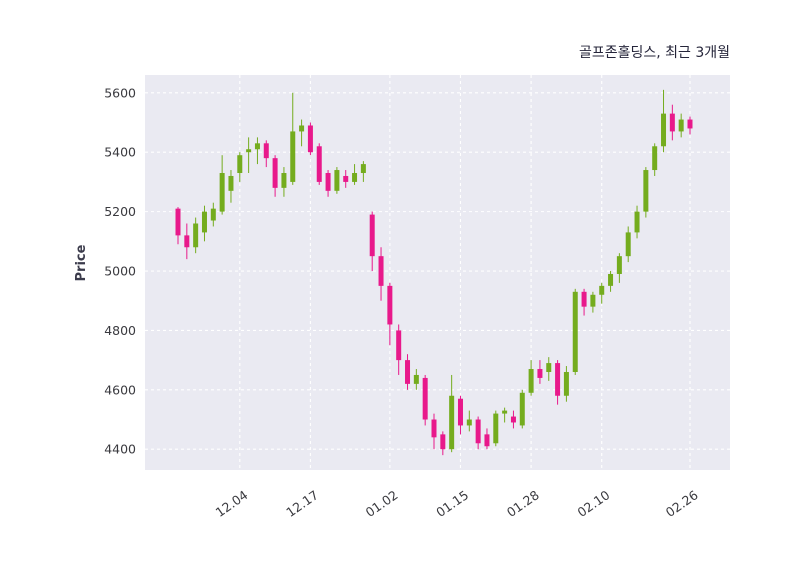 The width and height of the screenshot is (800, 575). I want to click on x-tick-label: 02.26, so click(682, 503).